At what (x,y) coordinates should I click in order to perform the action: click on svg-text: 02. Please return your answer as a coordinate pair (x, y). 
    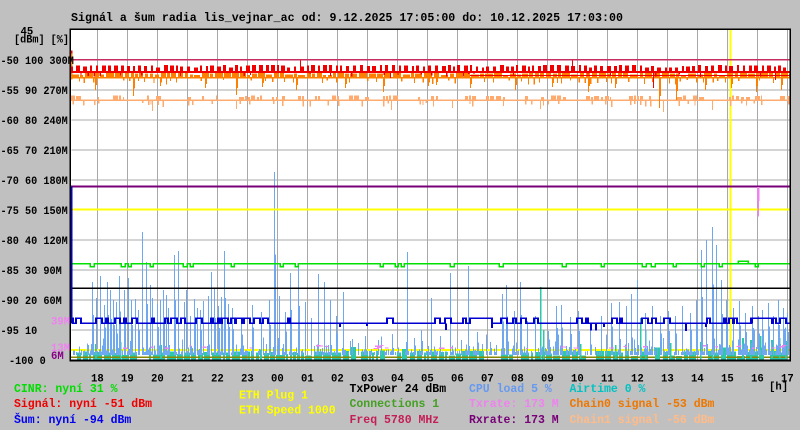
    Looking at the image, I should click on (337, 380).